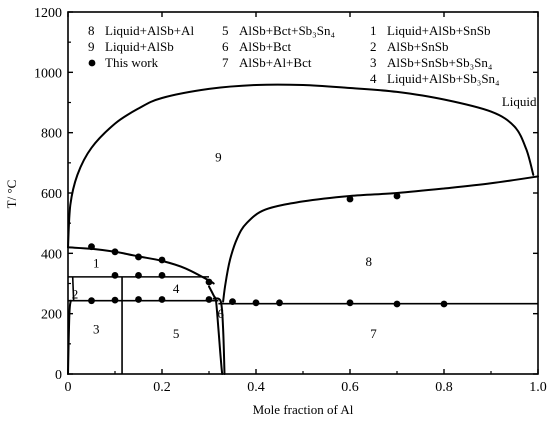  I want to click on y-tick-label: 200, so click(51, 315).